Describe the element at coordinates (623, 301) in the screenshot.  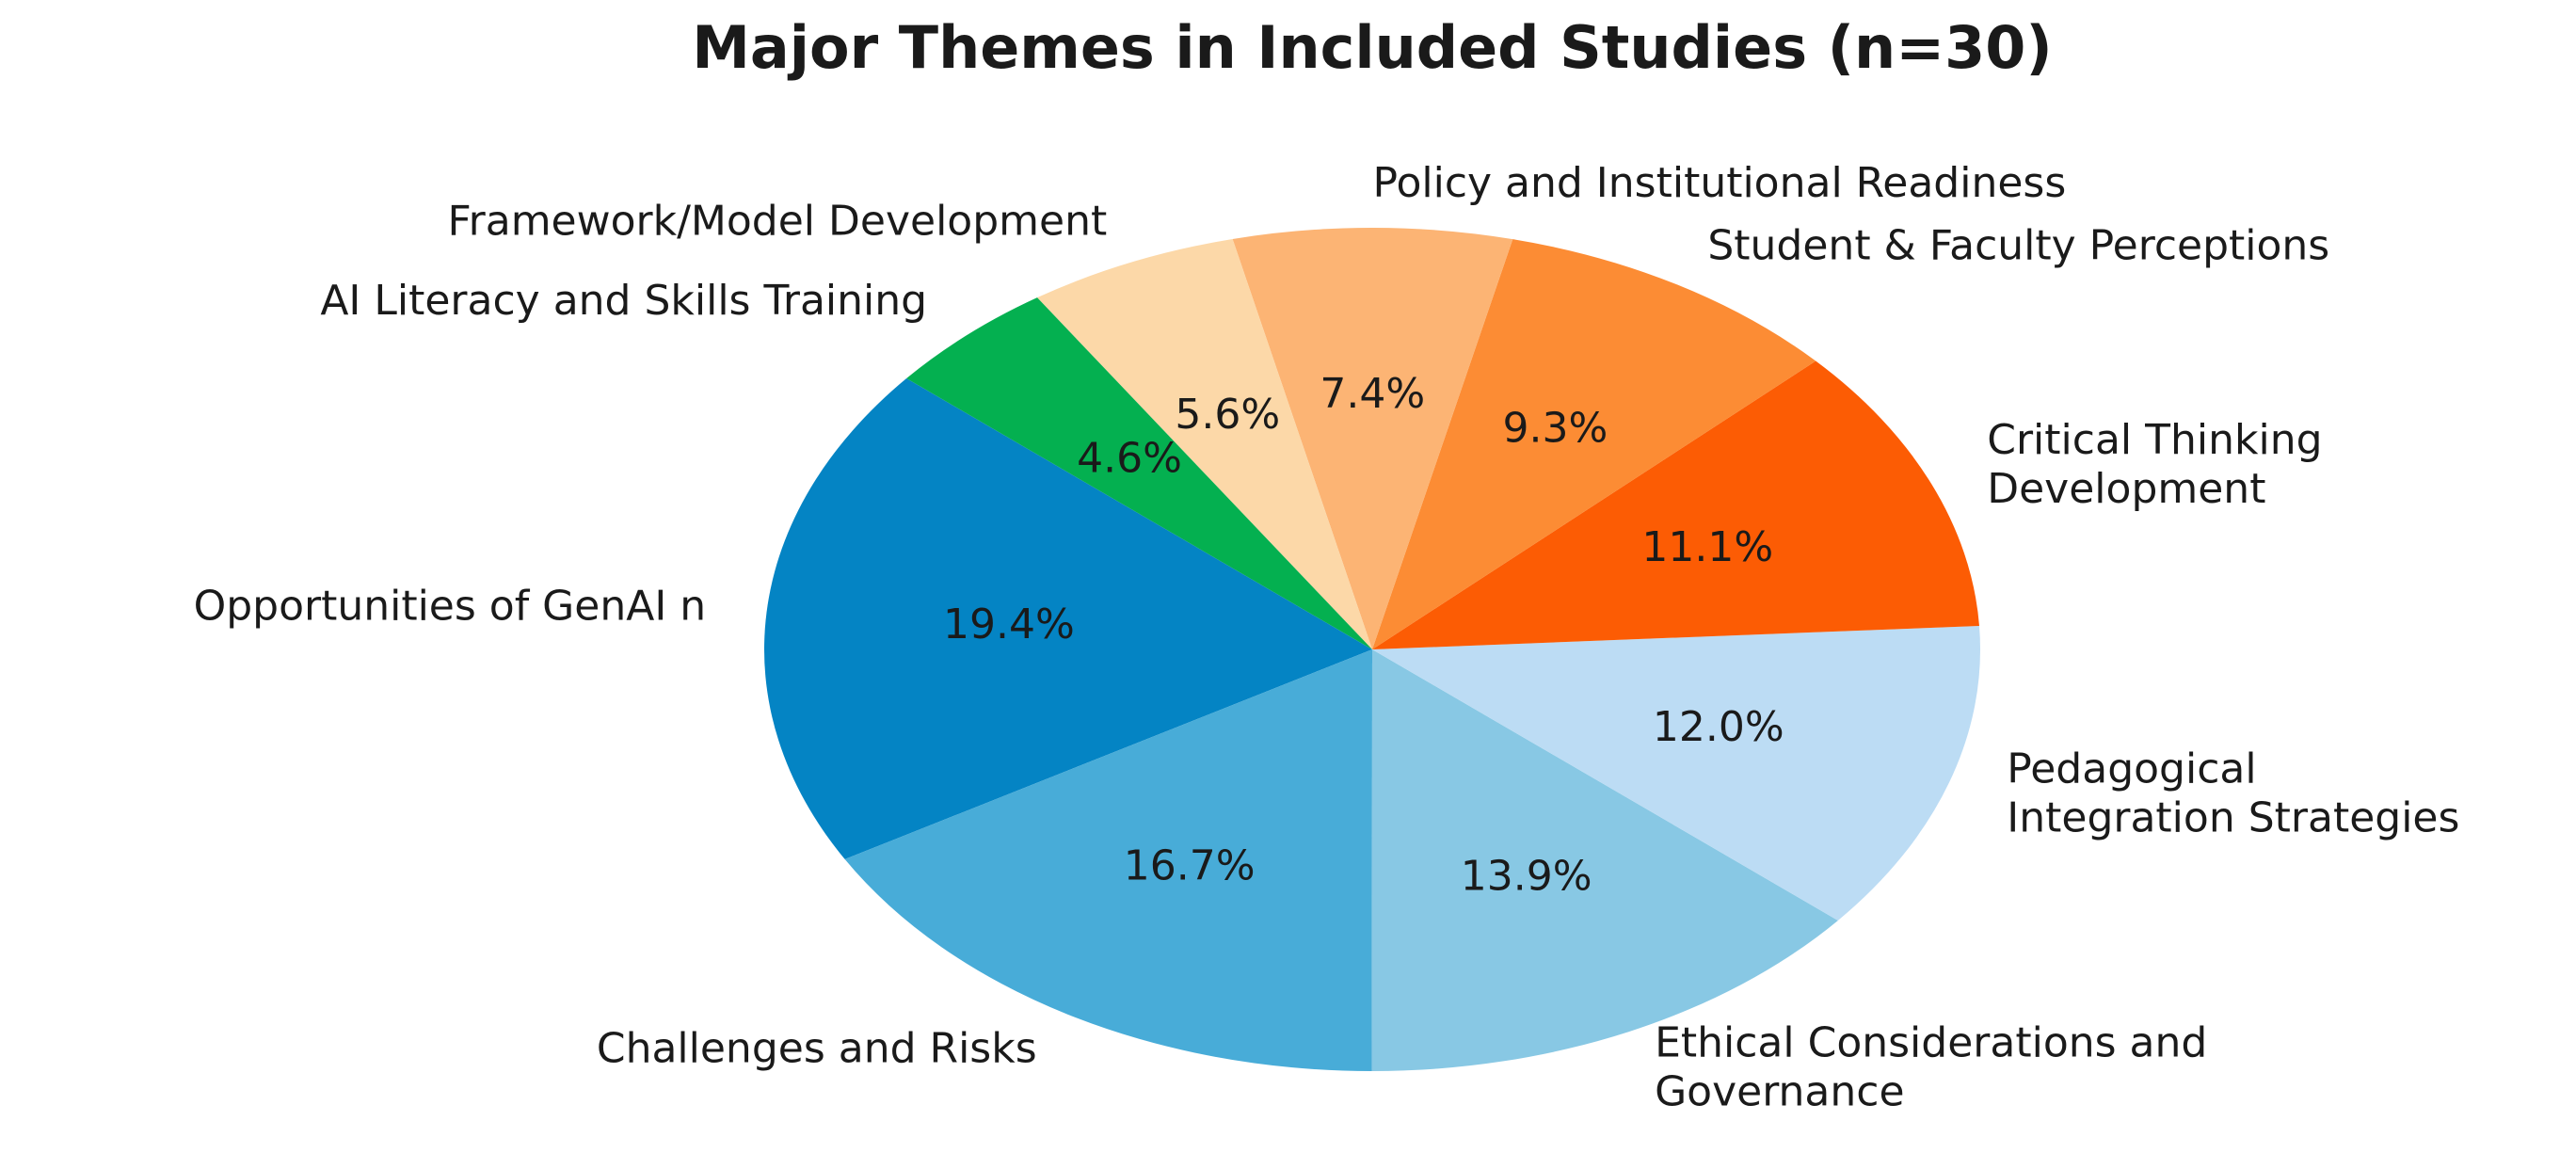
I see `slice-label: AI Literacy and Skills Training` at that location.